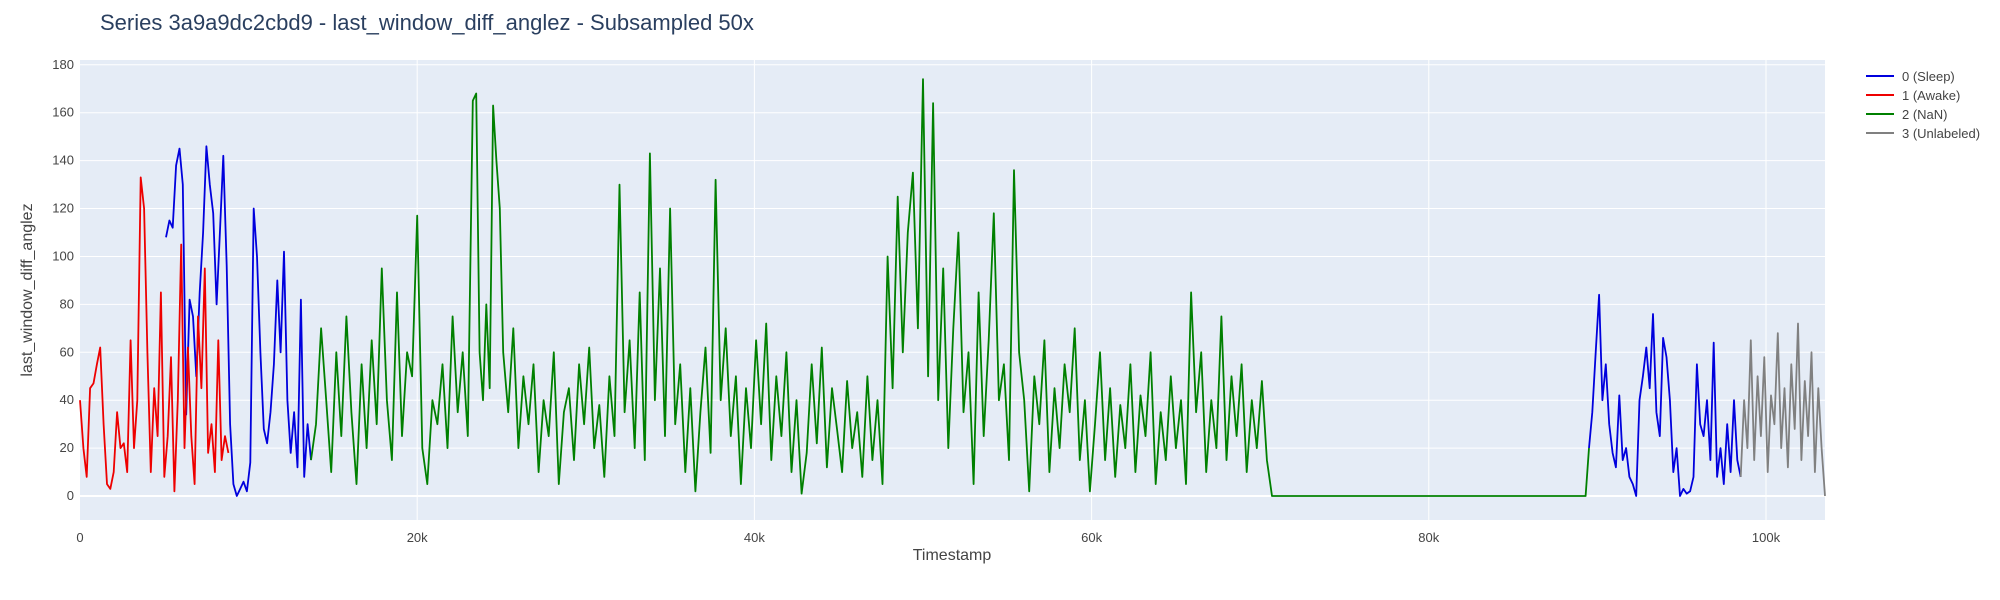 This screenshot has width=2000, height=600. What do you see at coordinates (63, 160) in the screenshot?
I see `y-tick-label: 140` at bounding box center [63, 160].